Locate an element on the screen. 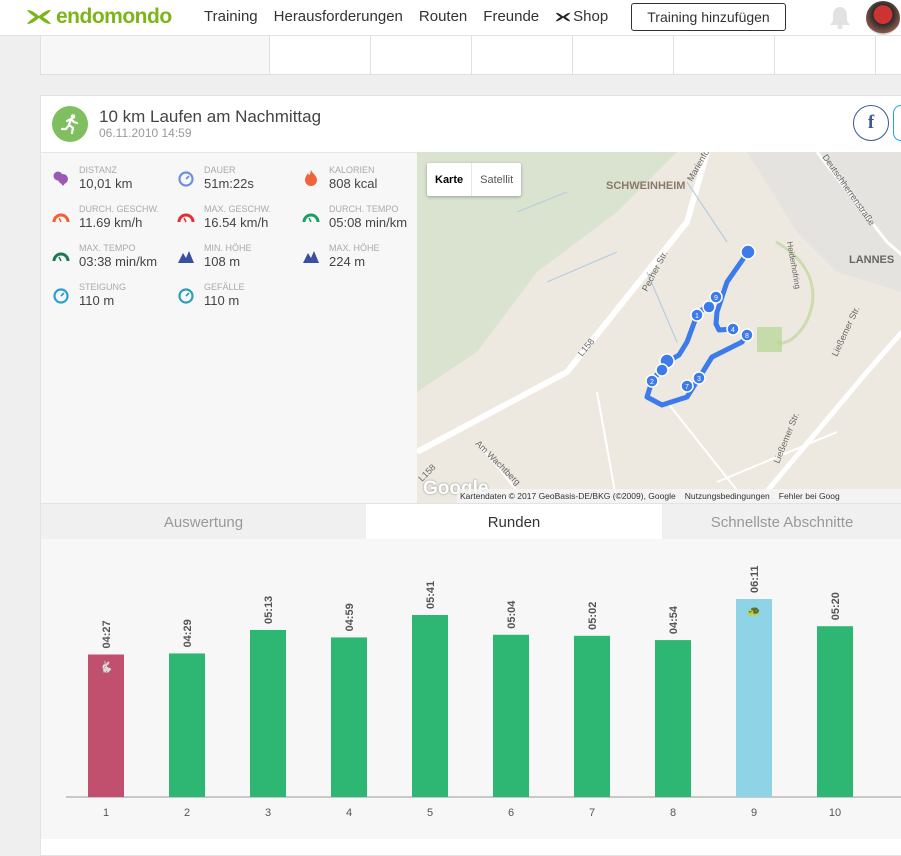 This screenshot has height=856, width=901. ascent-compass-icon is located at coordinates (61, 296).